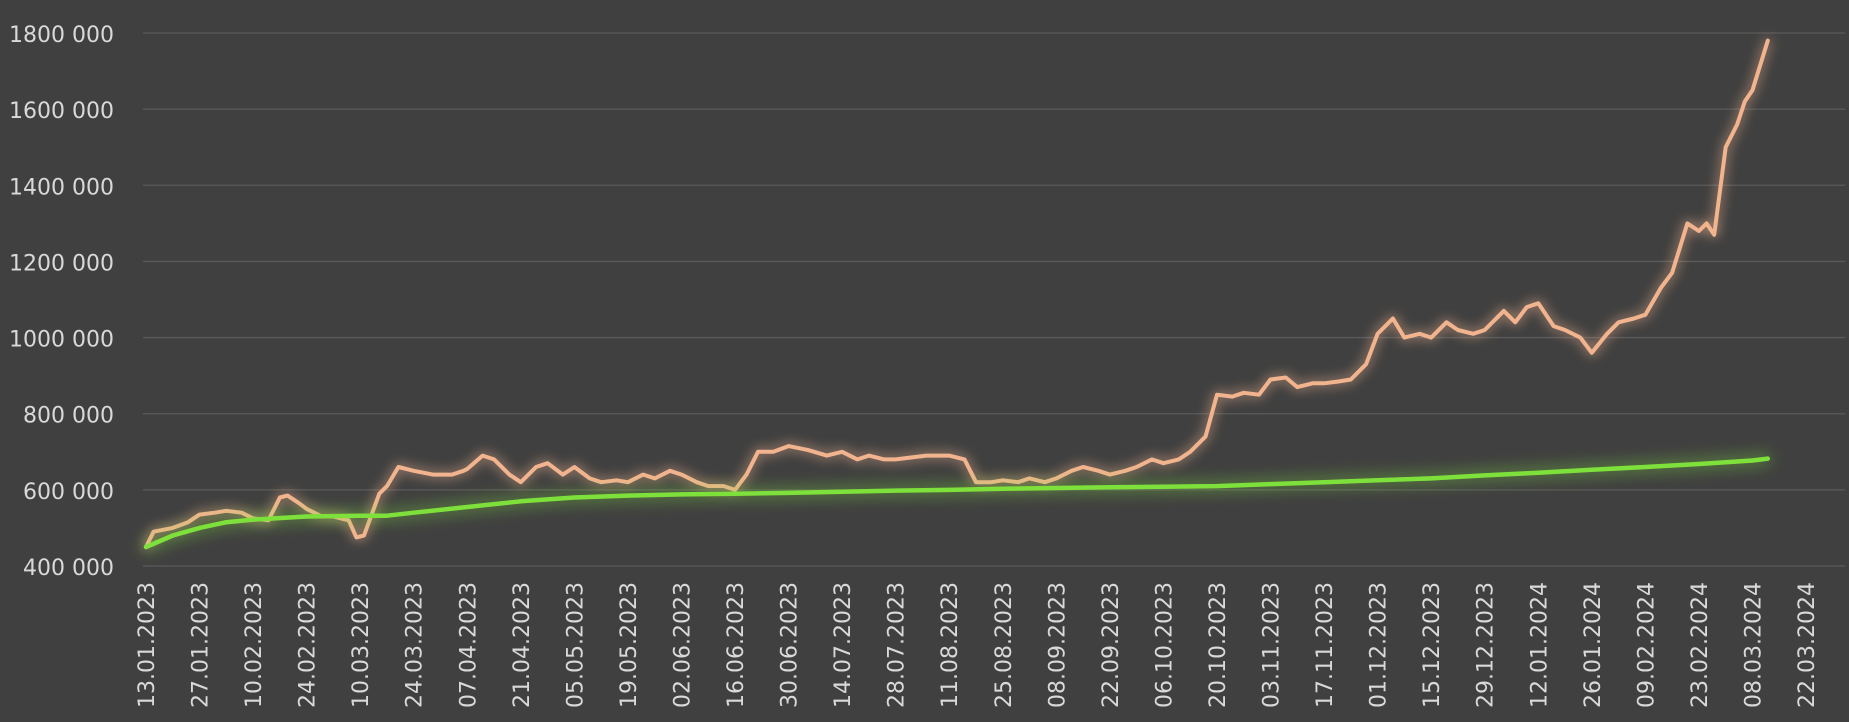 Image resolution: width=1849 pixels, height=722 pixels. I want to click on x-tick-label: 22.09.2023, so click(1111, 645).